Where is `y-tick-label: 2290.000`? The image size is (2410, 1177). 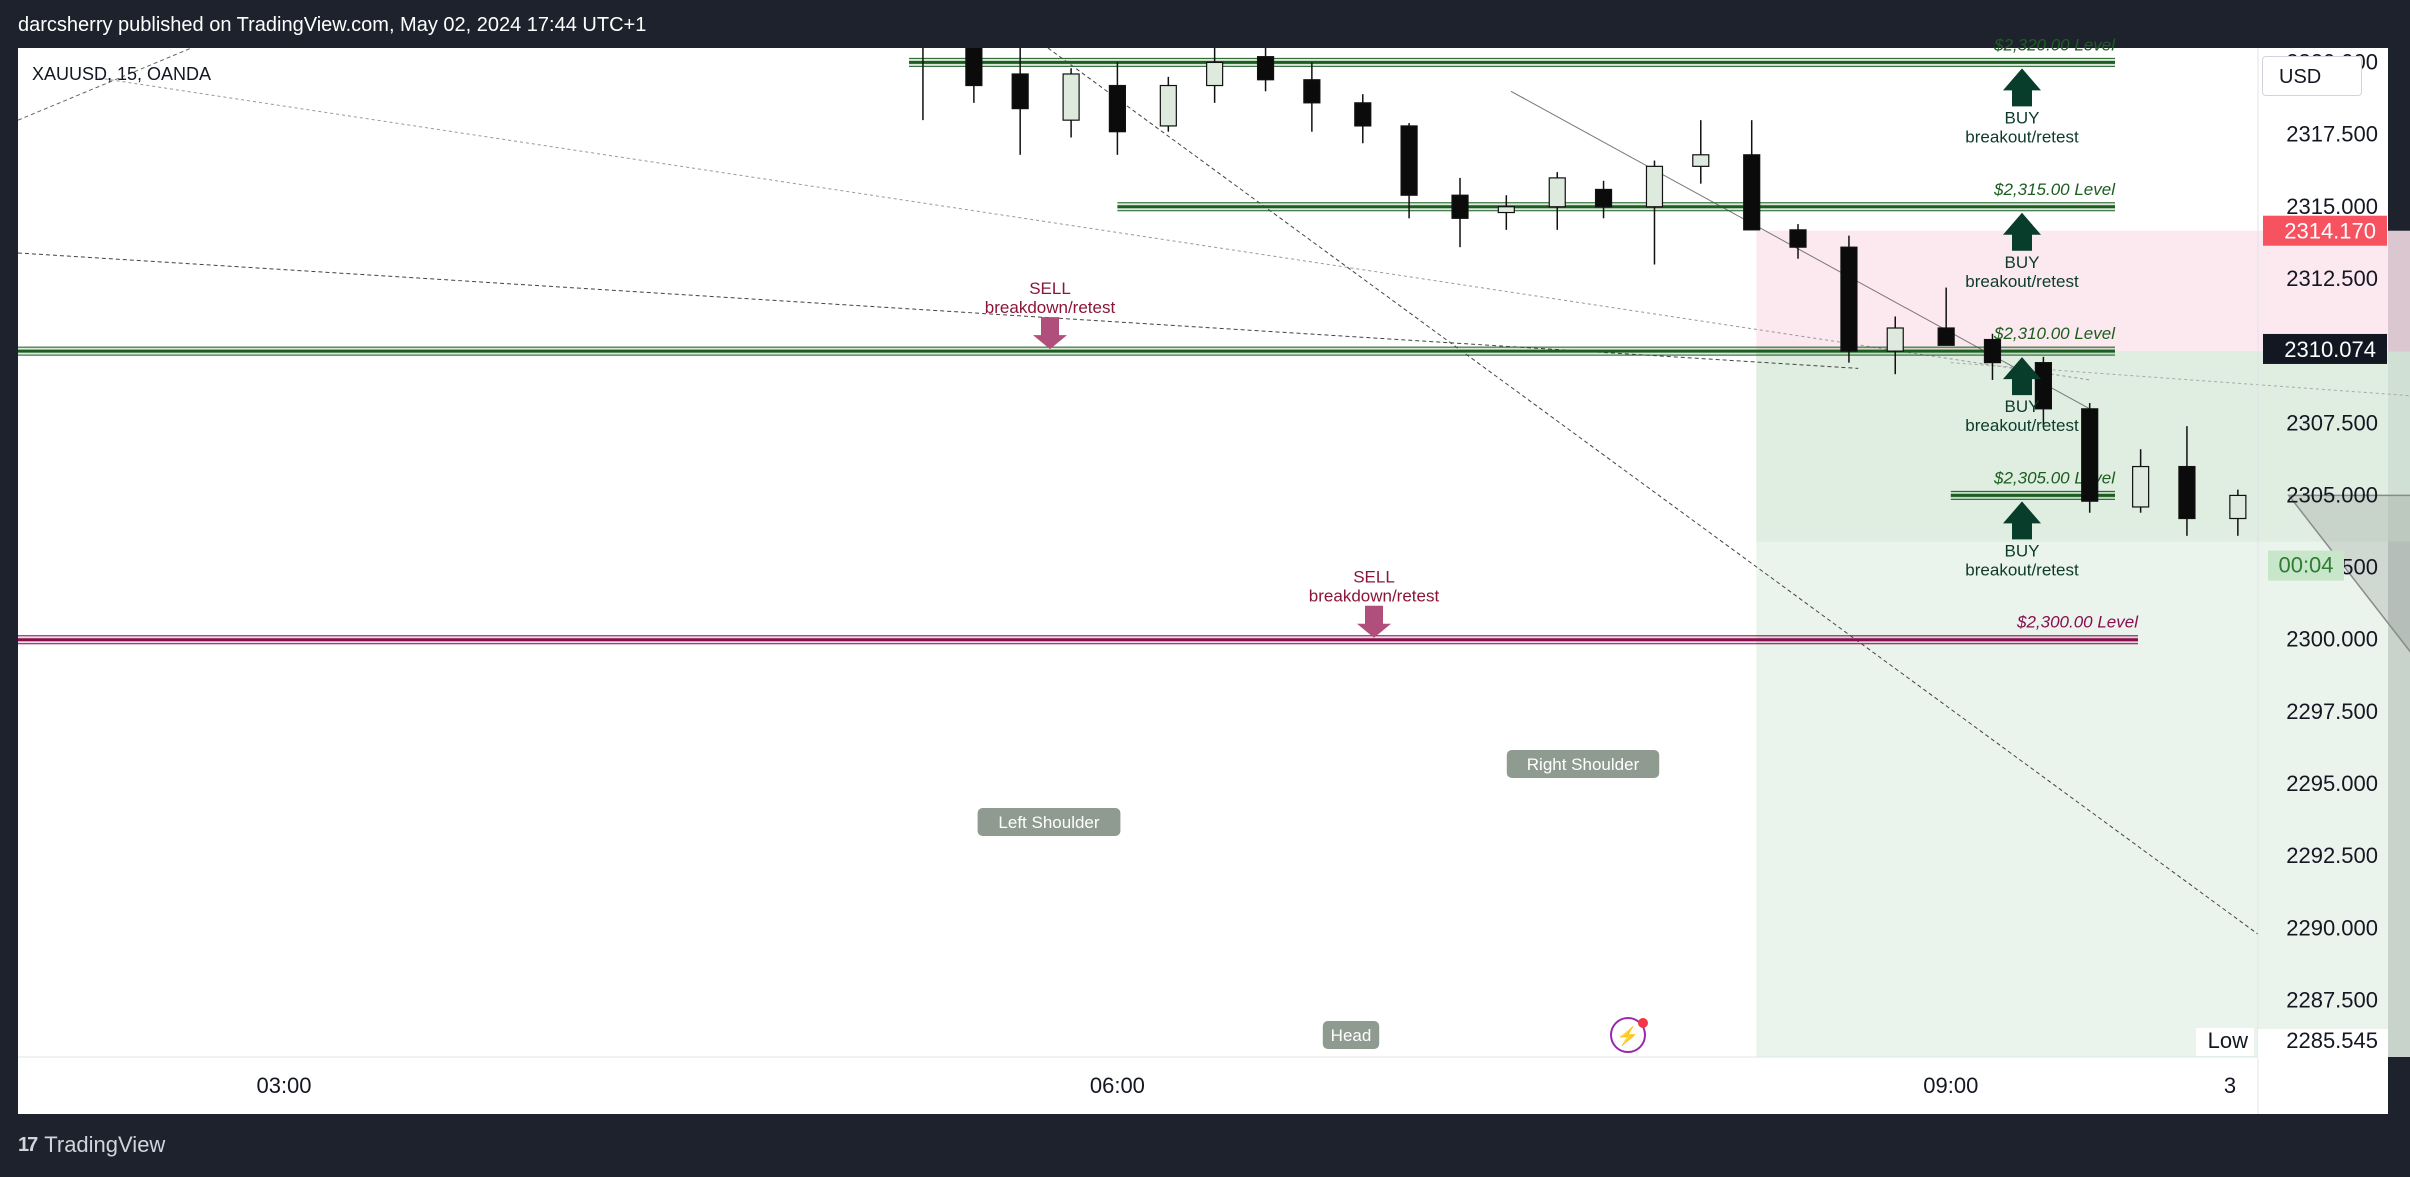 y-tick-label: 2290.000 is located at coordinates (2332, 927).